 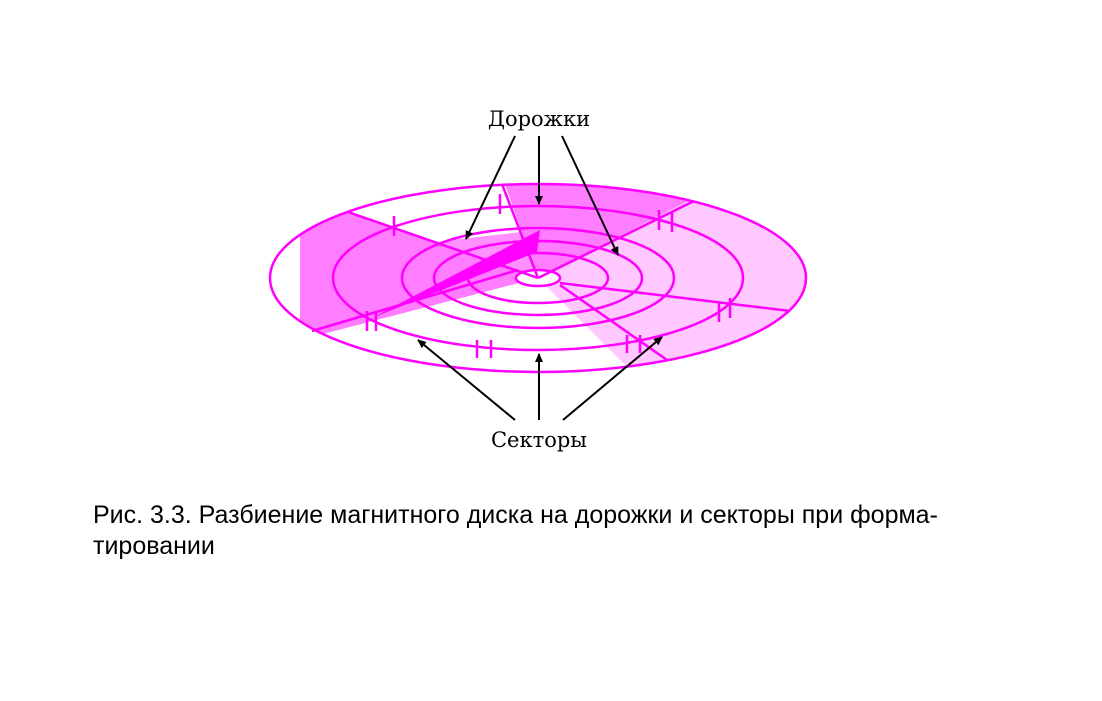 I want to click on tracks, so click(x=538, y=278).